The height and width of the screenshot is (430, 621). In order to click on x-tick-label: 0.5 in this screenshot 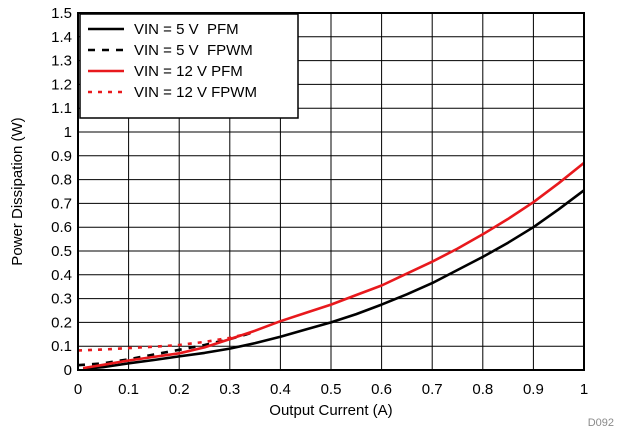, I will do `click(331, 389)`.